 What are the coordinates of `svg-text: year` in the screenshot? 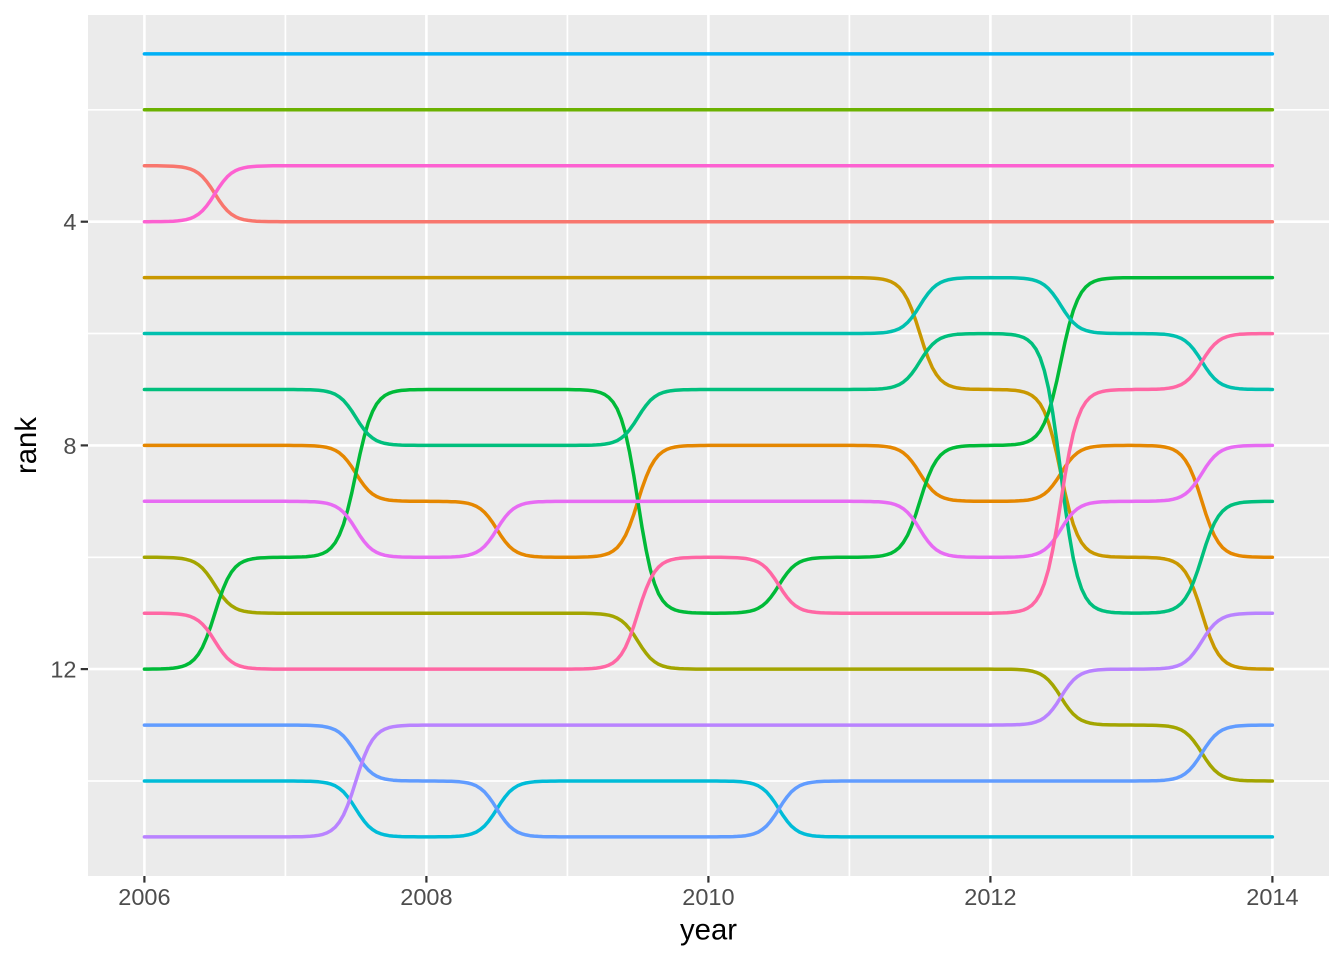 It's located at (708, 930).